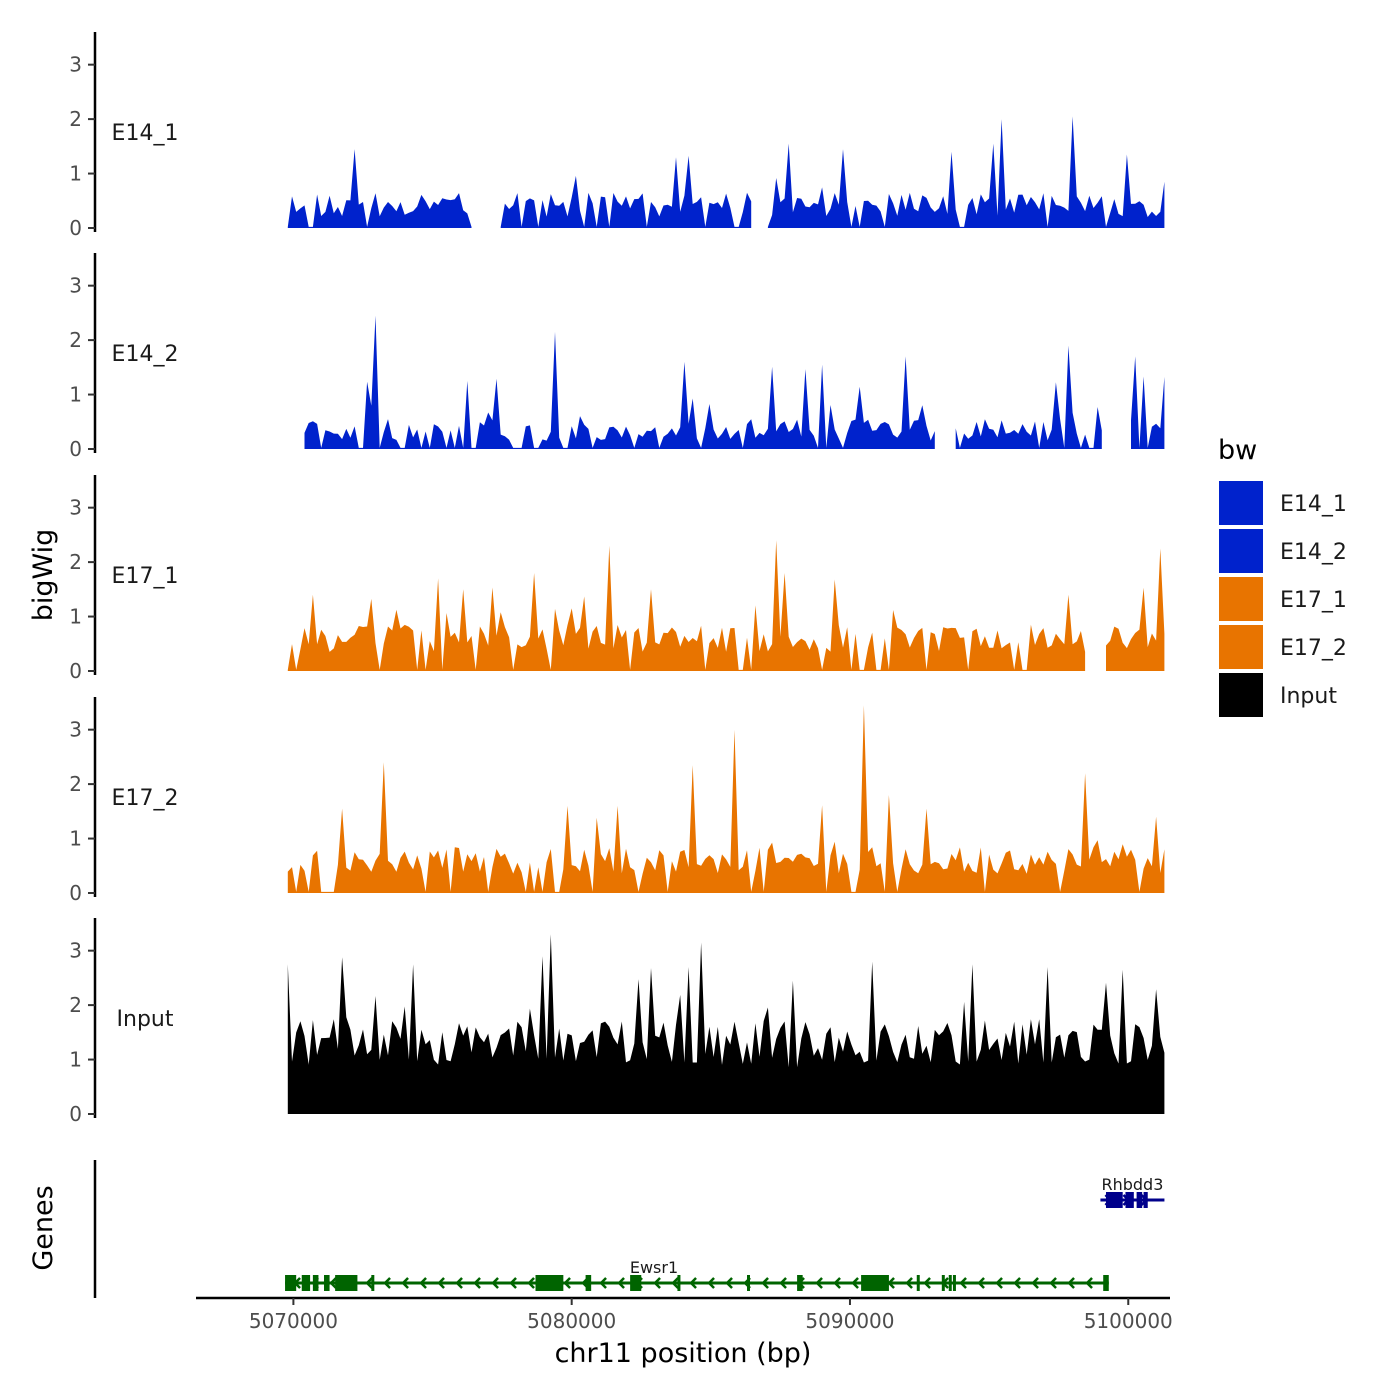  Describe the element at coordinates (1128, 1321) in the screenshot. I see `x-tick-label: 5100000` at that location.